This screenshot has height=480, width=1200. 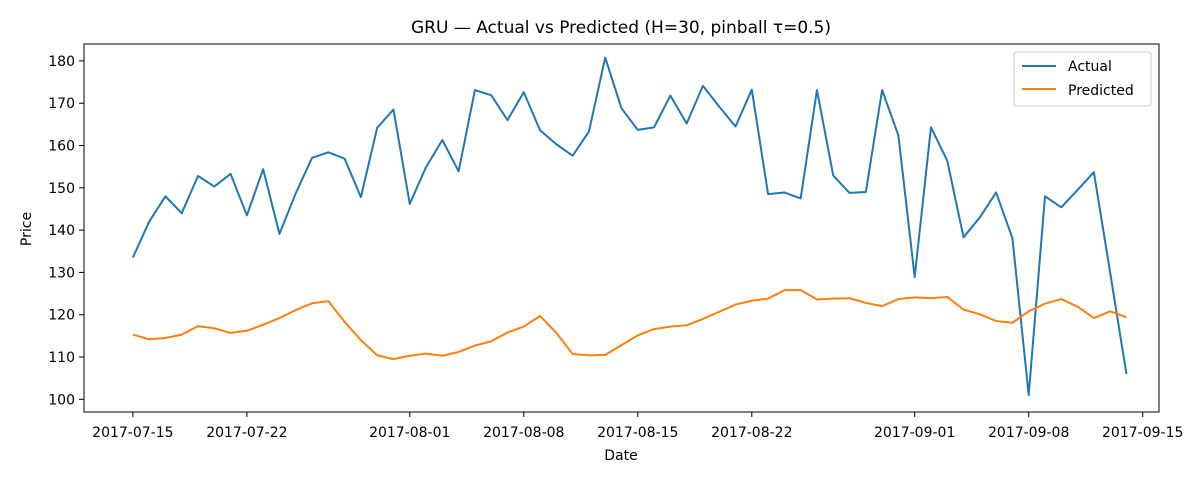 I want to click on x-tick-label: 2017-07-22, so click(x=246, y=433).